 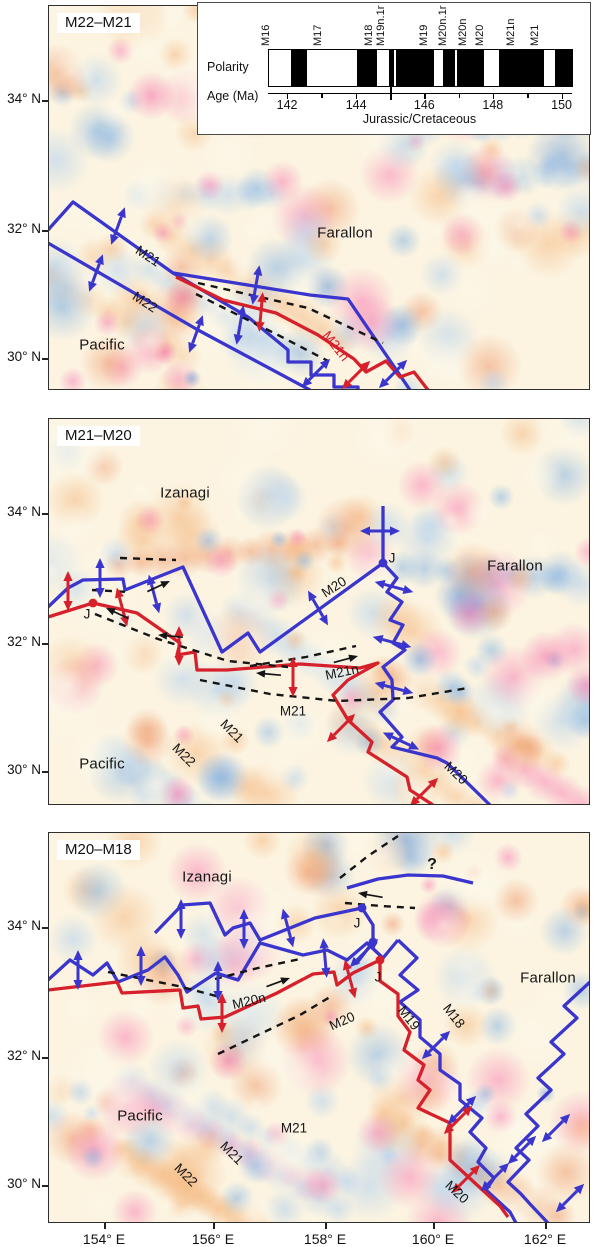 I want to click on age-axis-label: Age (Ma), so click(x=233, y=96).